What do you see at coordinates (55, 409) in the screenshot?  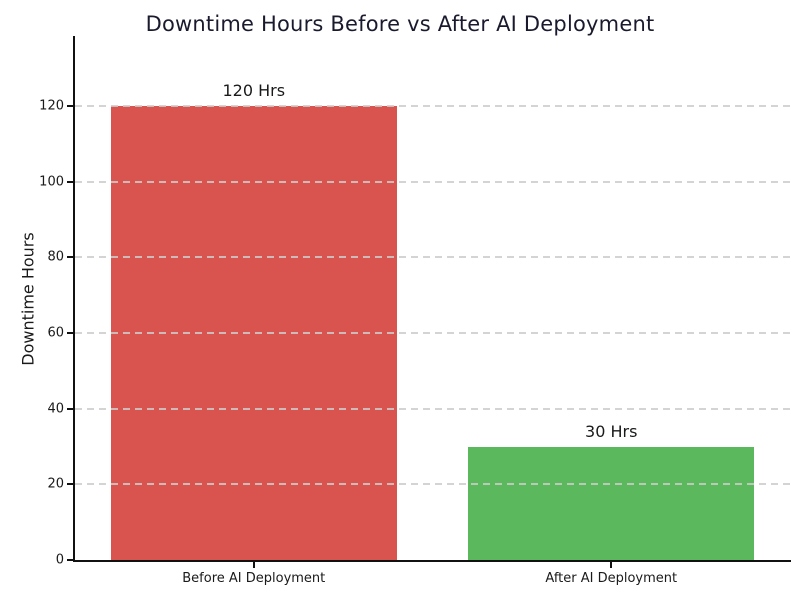 I see `y-tick-label: 40` at bounding box center [55, 409].